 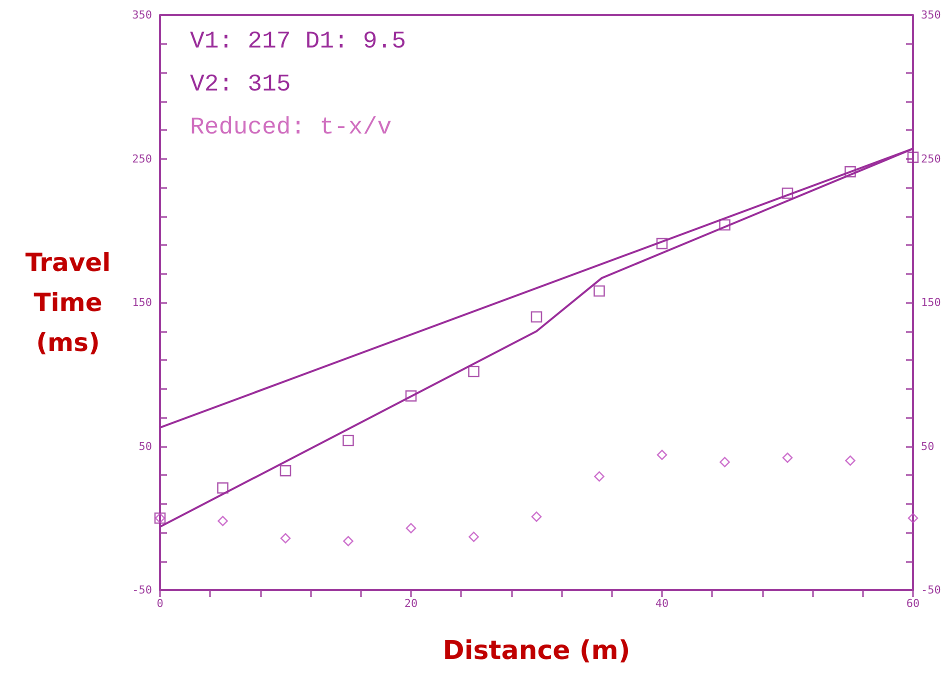 I want to click on y-tick-label: -50, so click(x=142, y=590).